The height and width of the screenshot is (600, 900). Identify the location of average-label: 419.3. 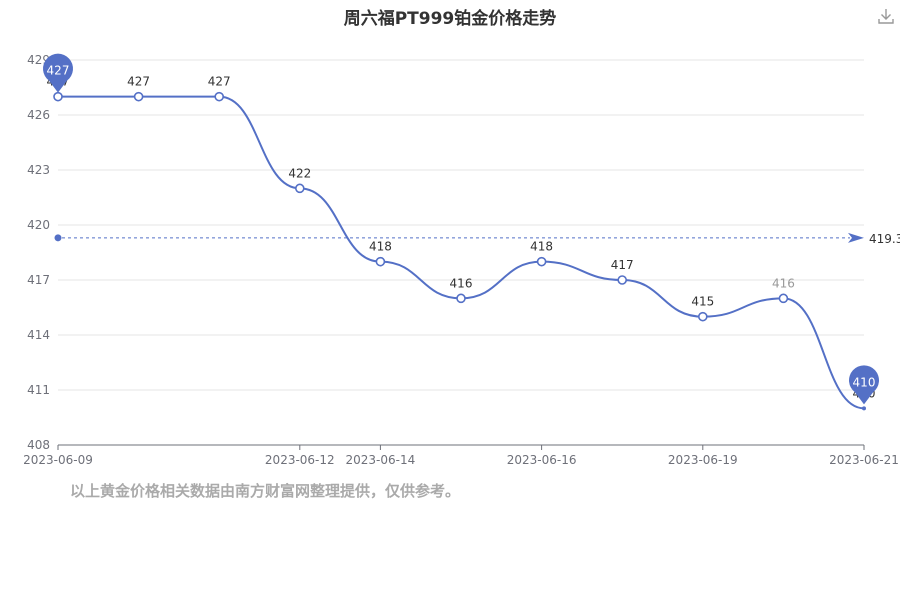
(884, 239).